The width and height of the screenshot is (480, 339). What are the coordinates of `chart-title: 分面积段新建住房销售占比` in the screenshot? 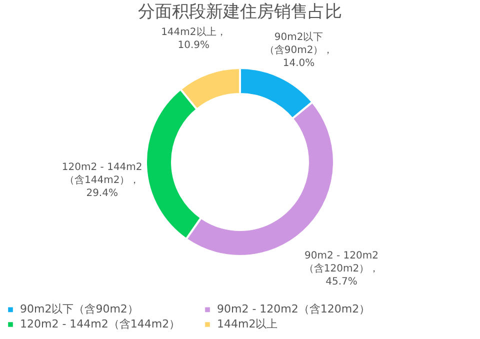 It's located at (240, 12).